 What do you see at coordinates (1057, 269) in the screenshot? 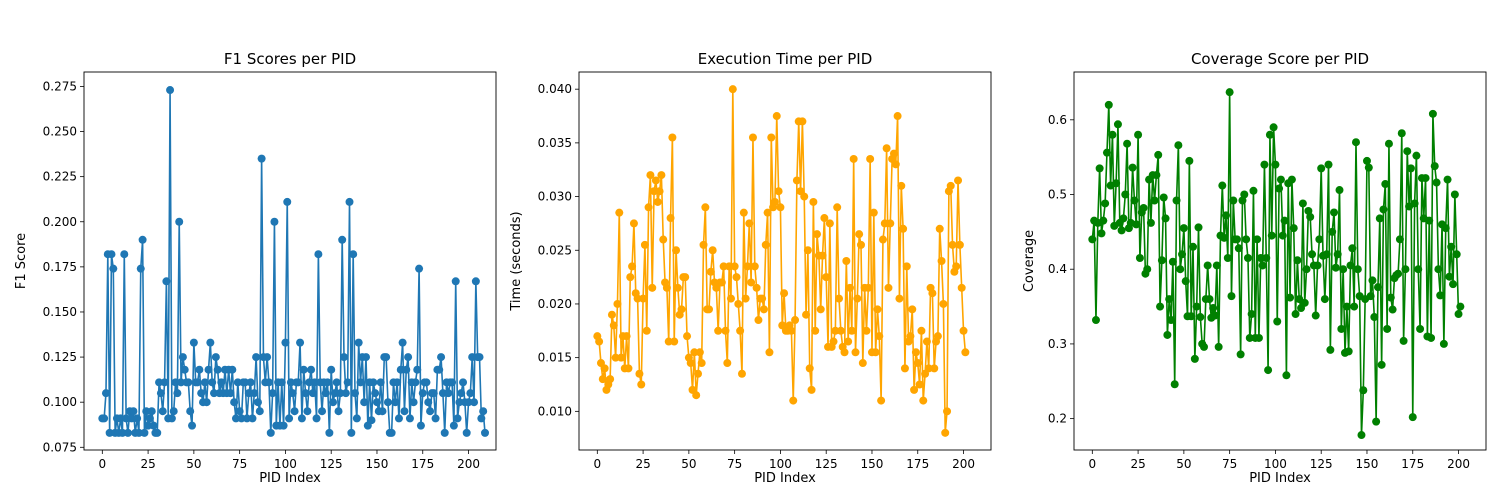
I see `y-tick-label: 0.4` at bounding box center [1057, 269].